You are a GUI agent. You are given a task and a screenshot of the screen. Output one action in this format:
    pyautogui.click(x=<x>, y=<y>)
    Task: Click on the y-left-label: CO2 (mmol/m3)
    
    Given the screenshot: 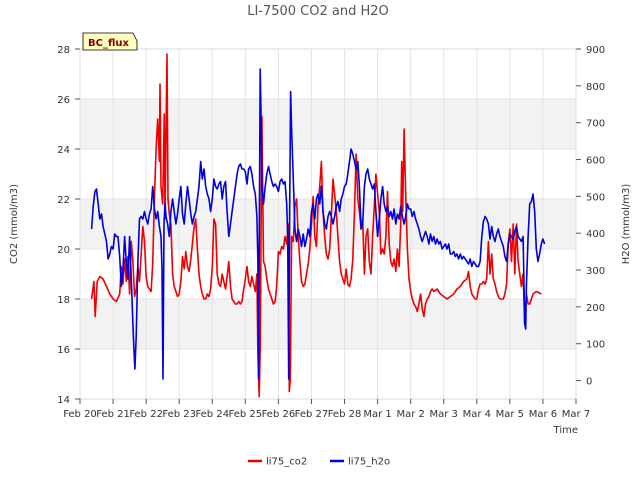 What is the action you would take?
    pyautogui.click(x=14, y=224)
    